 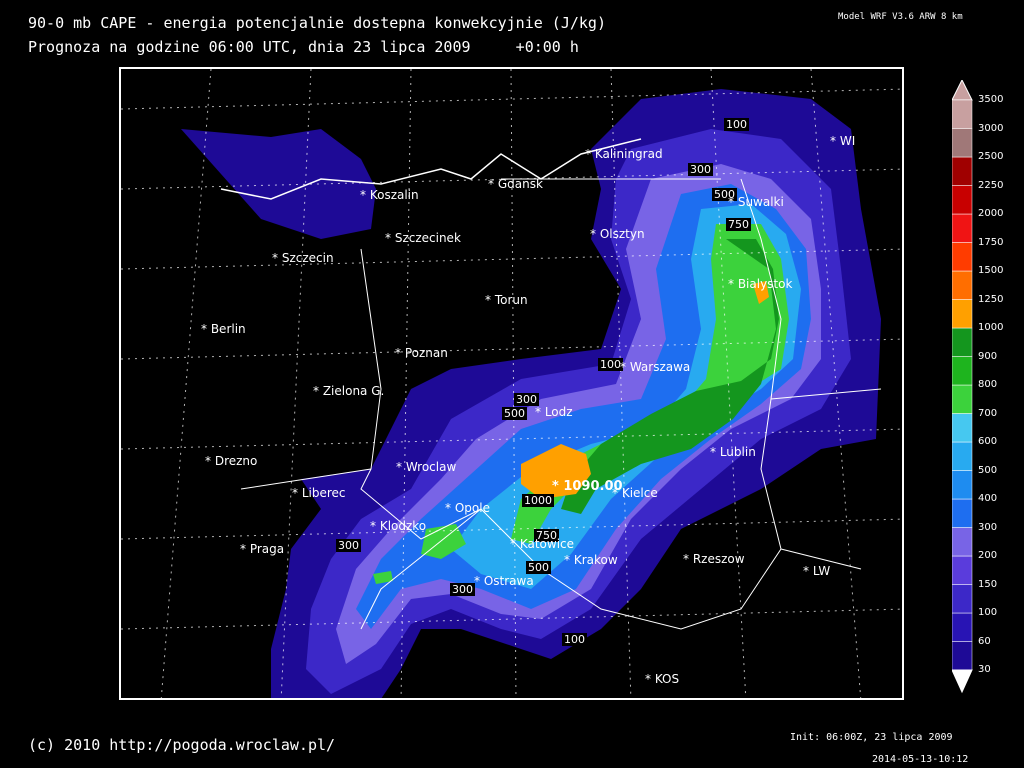 I want to click on city-label: * Kaliningrad, so click(x=624, y=154).